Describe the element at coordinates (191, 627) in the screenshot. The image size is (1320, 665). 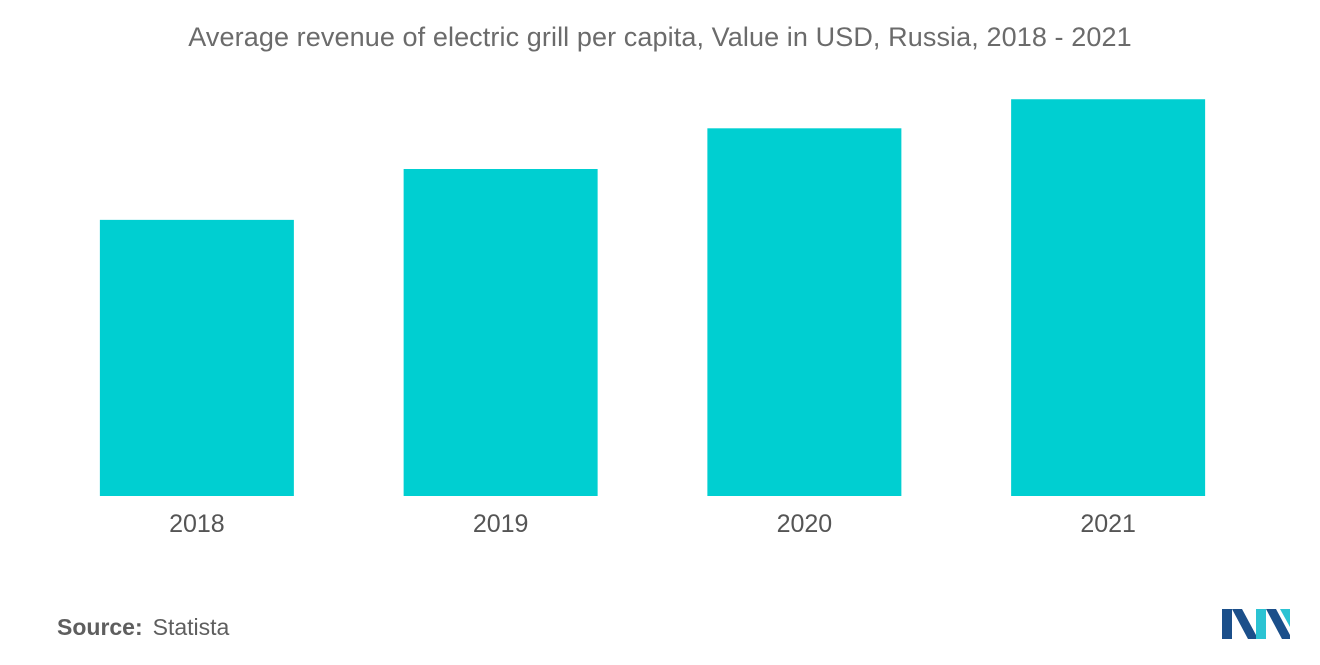
I see `source-value: Statista` at that location.